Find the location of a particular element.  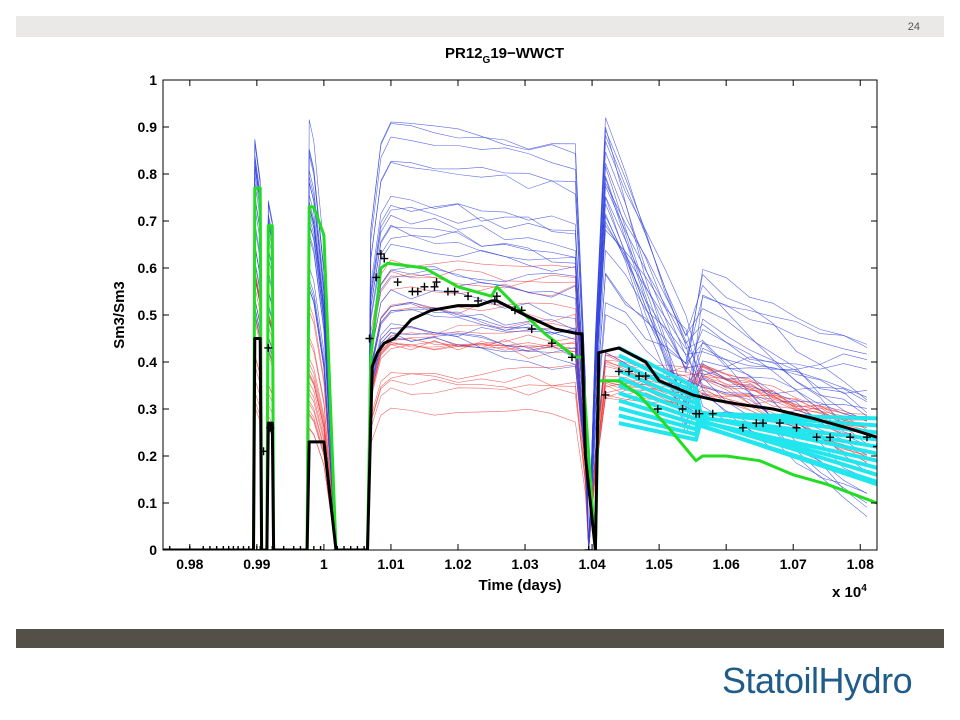

x-tick-label: 0.99 is located at coordinates (256, 564).